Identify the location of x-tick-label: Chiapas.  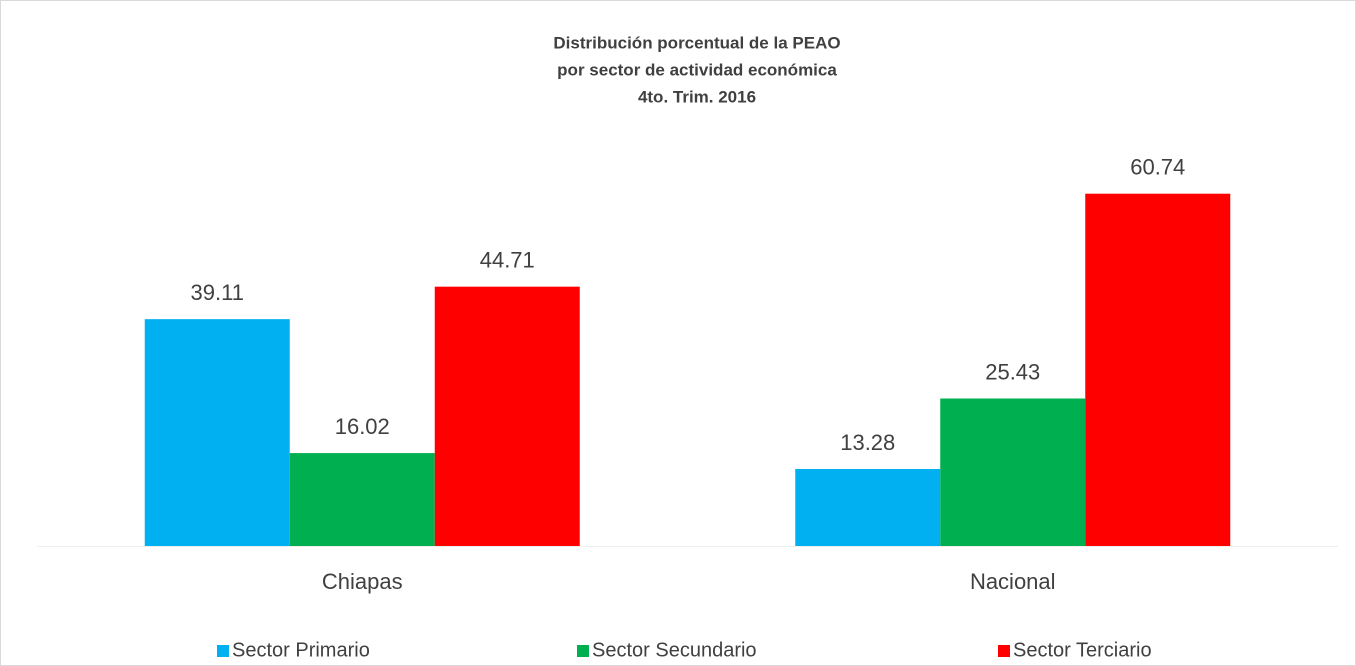
(362, 581).